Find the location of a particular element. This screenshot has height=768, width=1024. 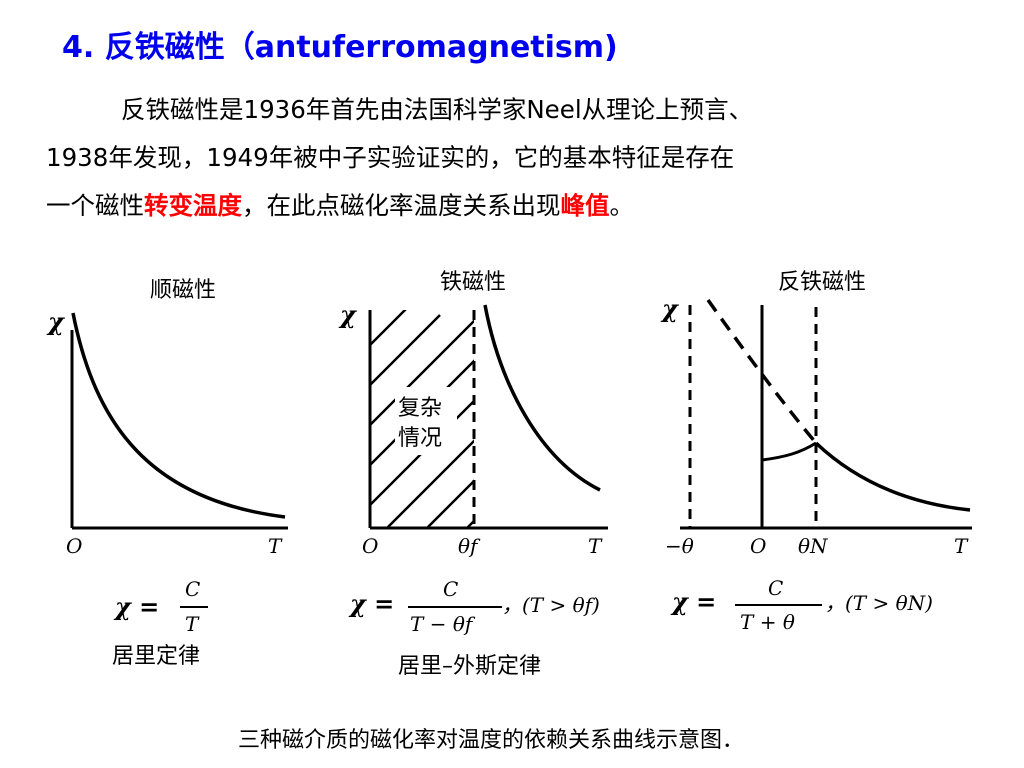

paragraph-line-3-b: ，在此点磁化率温度关系出现 is located at coordinates (401, 205).